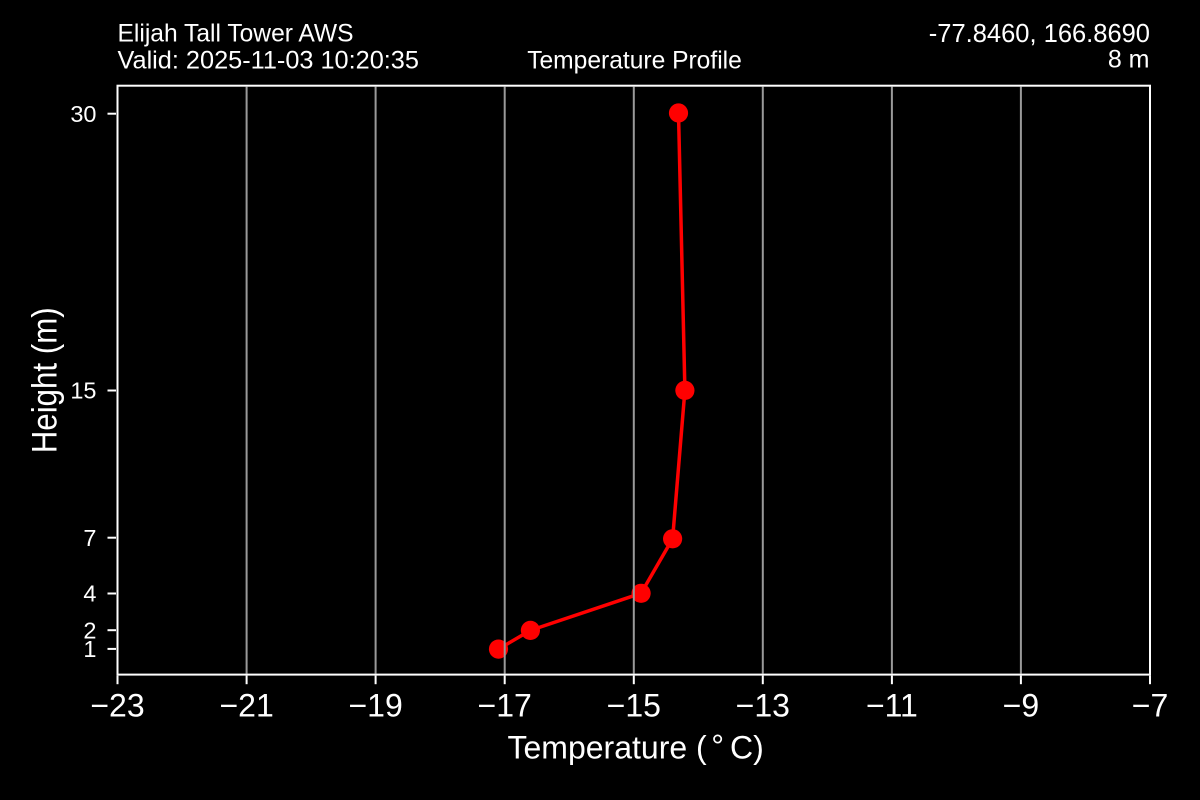 Image resolution: width=1200 pixels, height=800 pixels. Describe the element at coordinates (268, 60) in the screenshot. I see `svg-text: Valid: 2025-11-03 10:20:35` at that location.